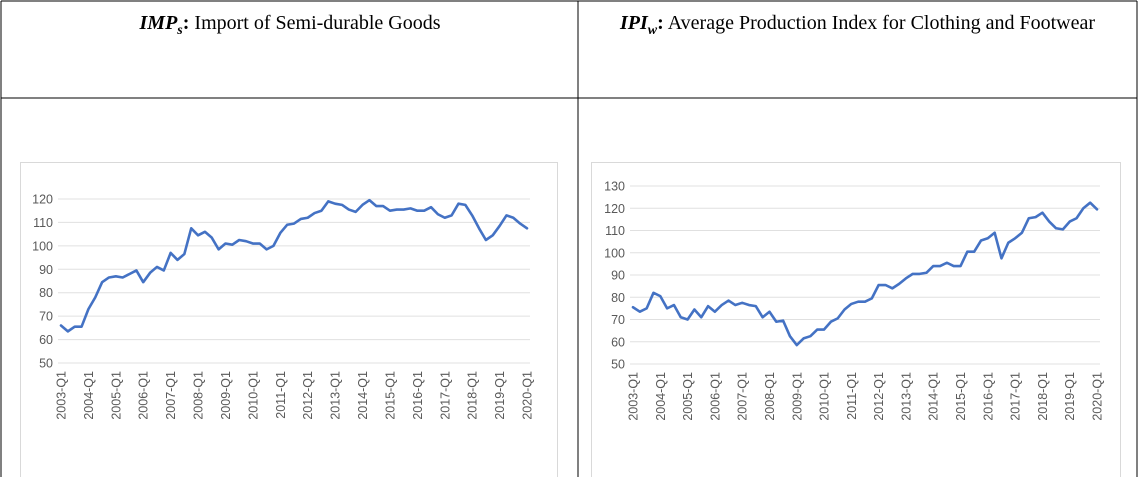 Image resolution: width=1139 pixels, height=477 pixels. I want to click on y-tick-label: 130, so click(614, 187).